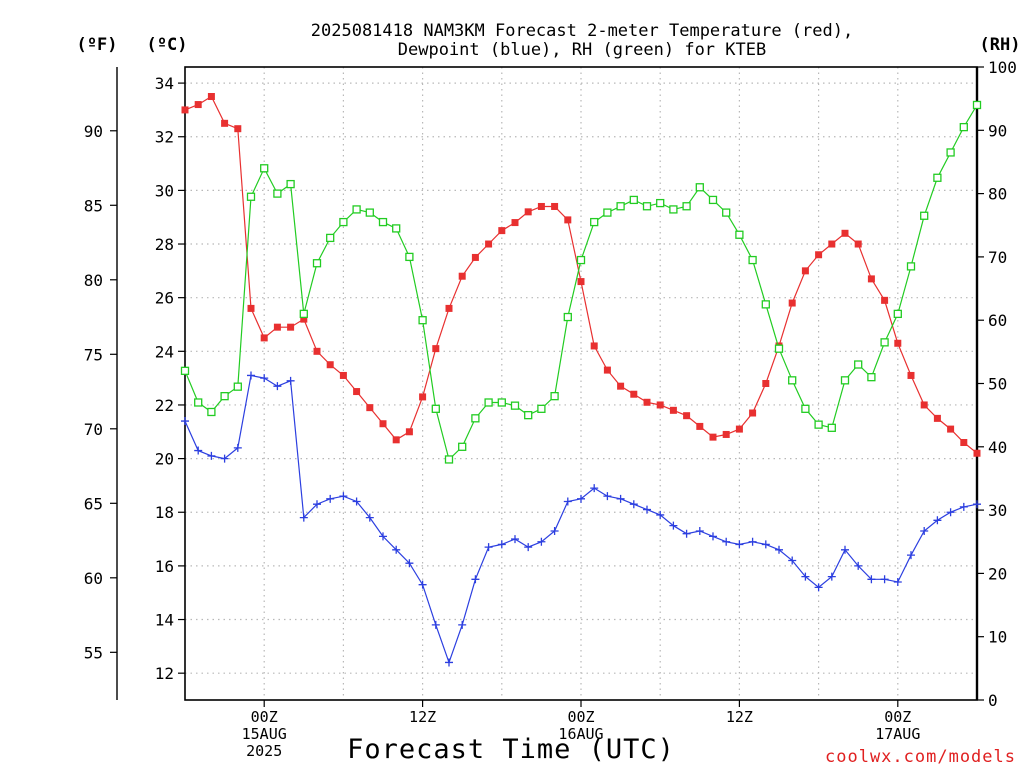 The width and height of the screenshot is (1024, 768). What do you see at coordinates (511, 749) in the screenshot?
I see `x-axis-title: Forecast Time (UTC)` at bounding box center [511, 749].